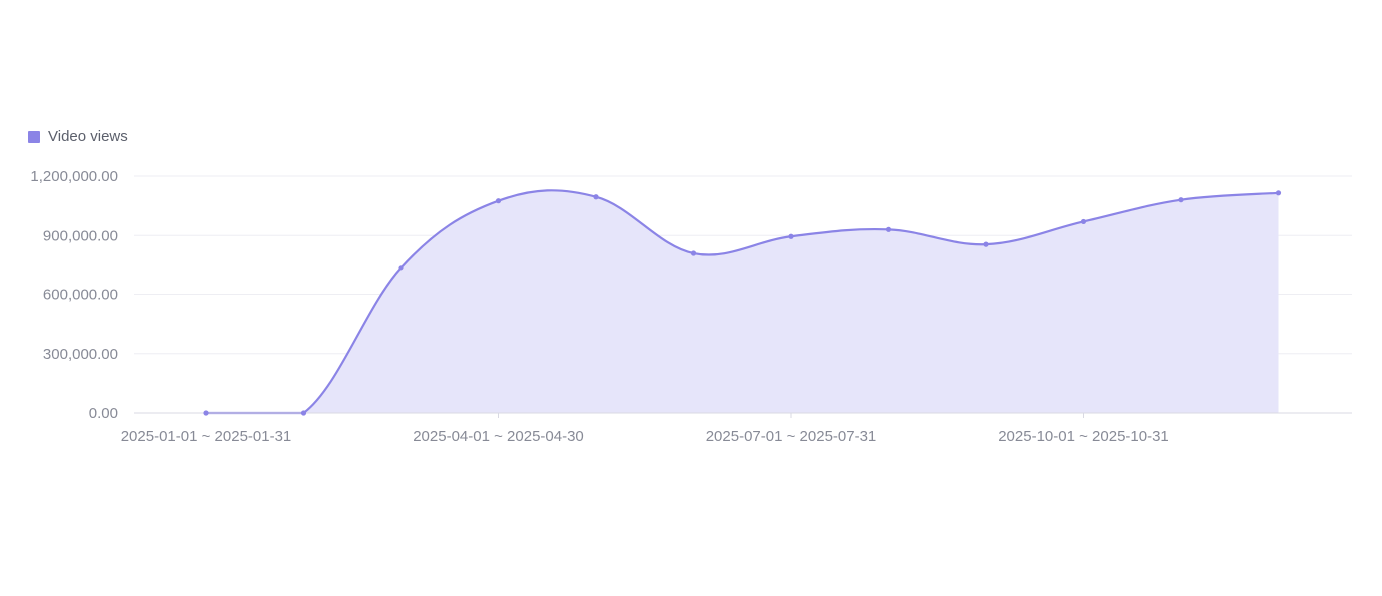 The image size is (1382, 596). I want to click on legend-label: Video views, so click(88, 136).